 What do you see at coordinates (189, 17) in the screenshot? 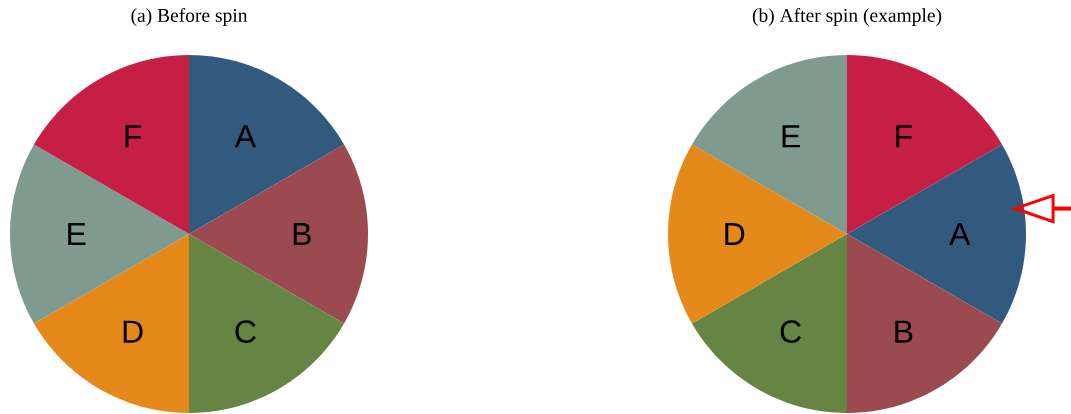
I see `chart-title: (a) Before spin` at bounding box center [189, 17].